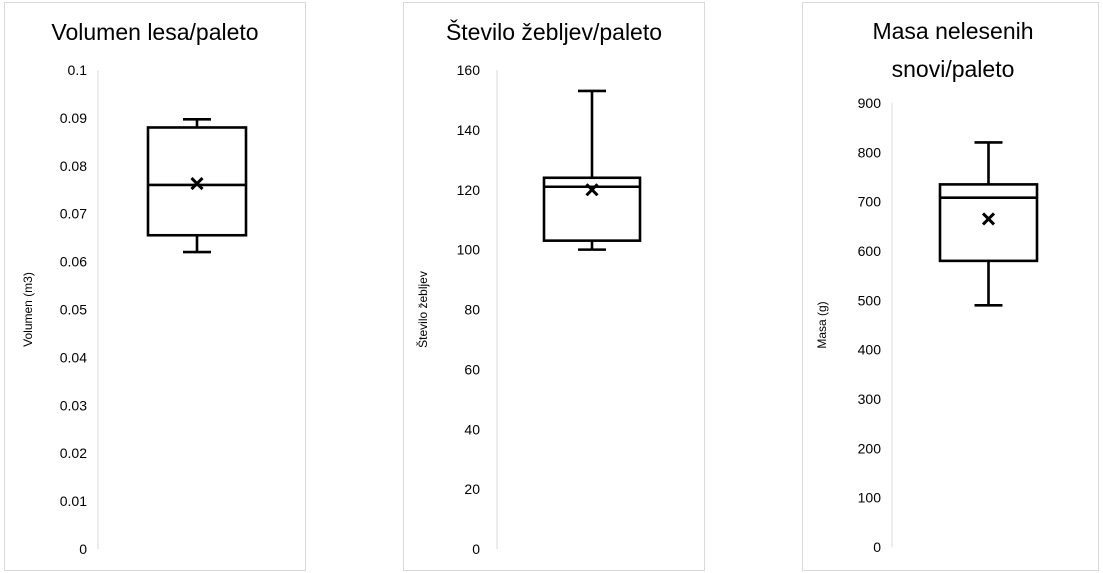  Describe the element at coordinates (870, 251) in the screenshot. I see `y-tick-label: 600` at that location.